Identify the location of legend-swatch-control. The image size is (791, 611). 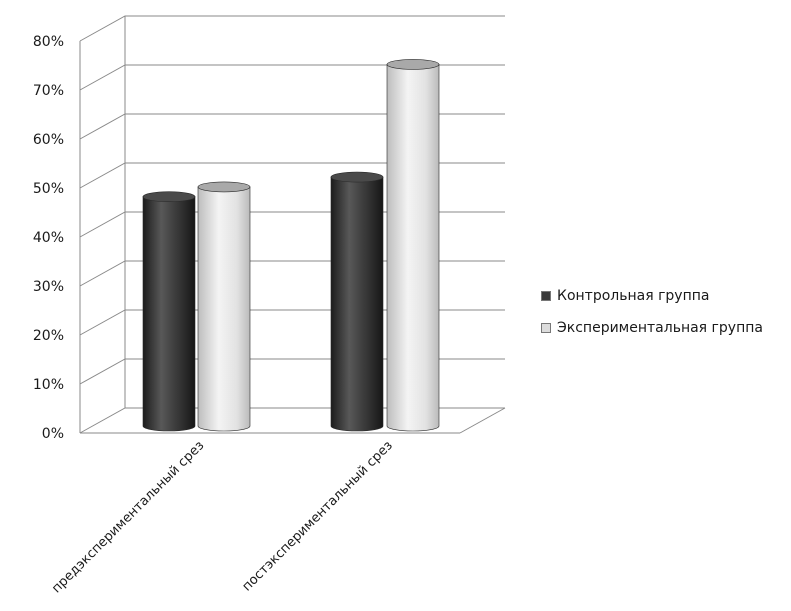
(546, 296).